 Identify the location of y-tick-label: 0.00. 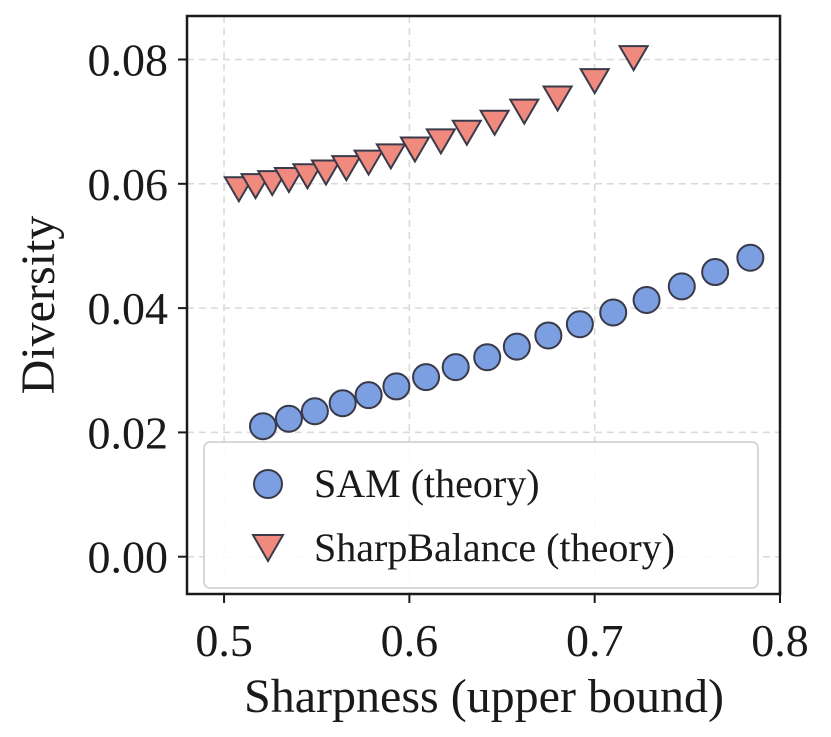
(128, 557).